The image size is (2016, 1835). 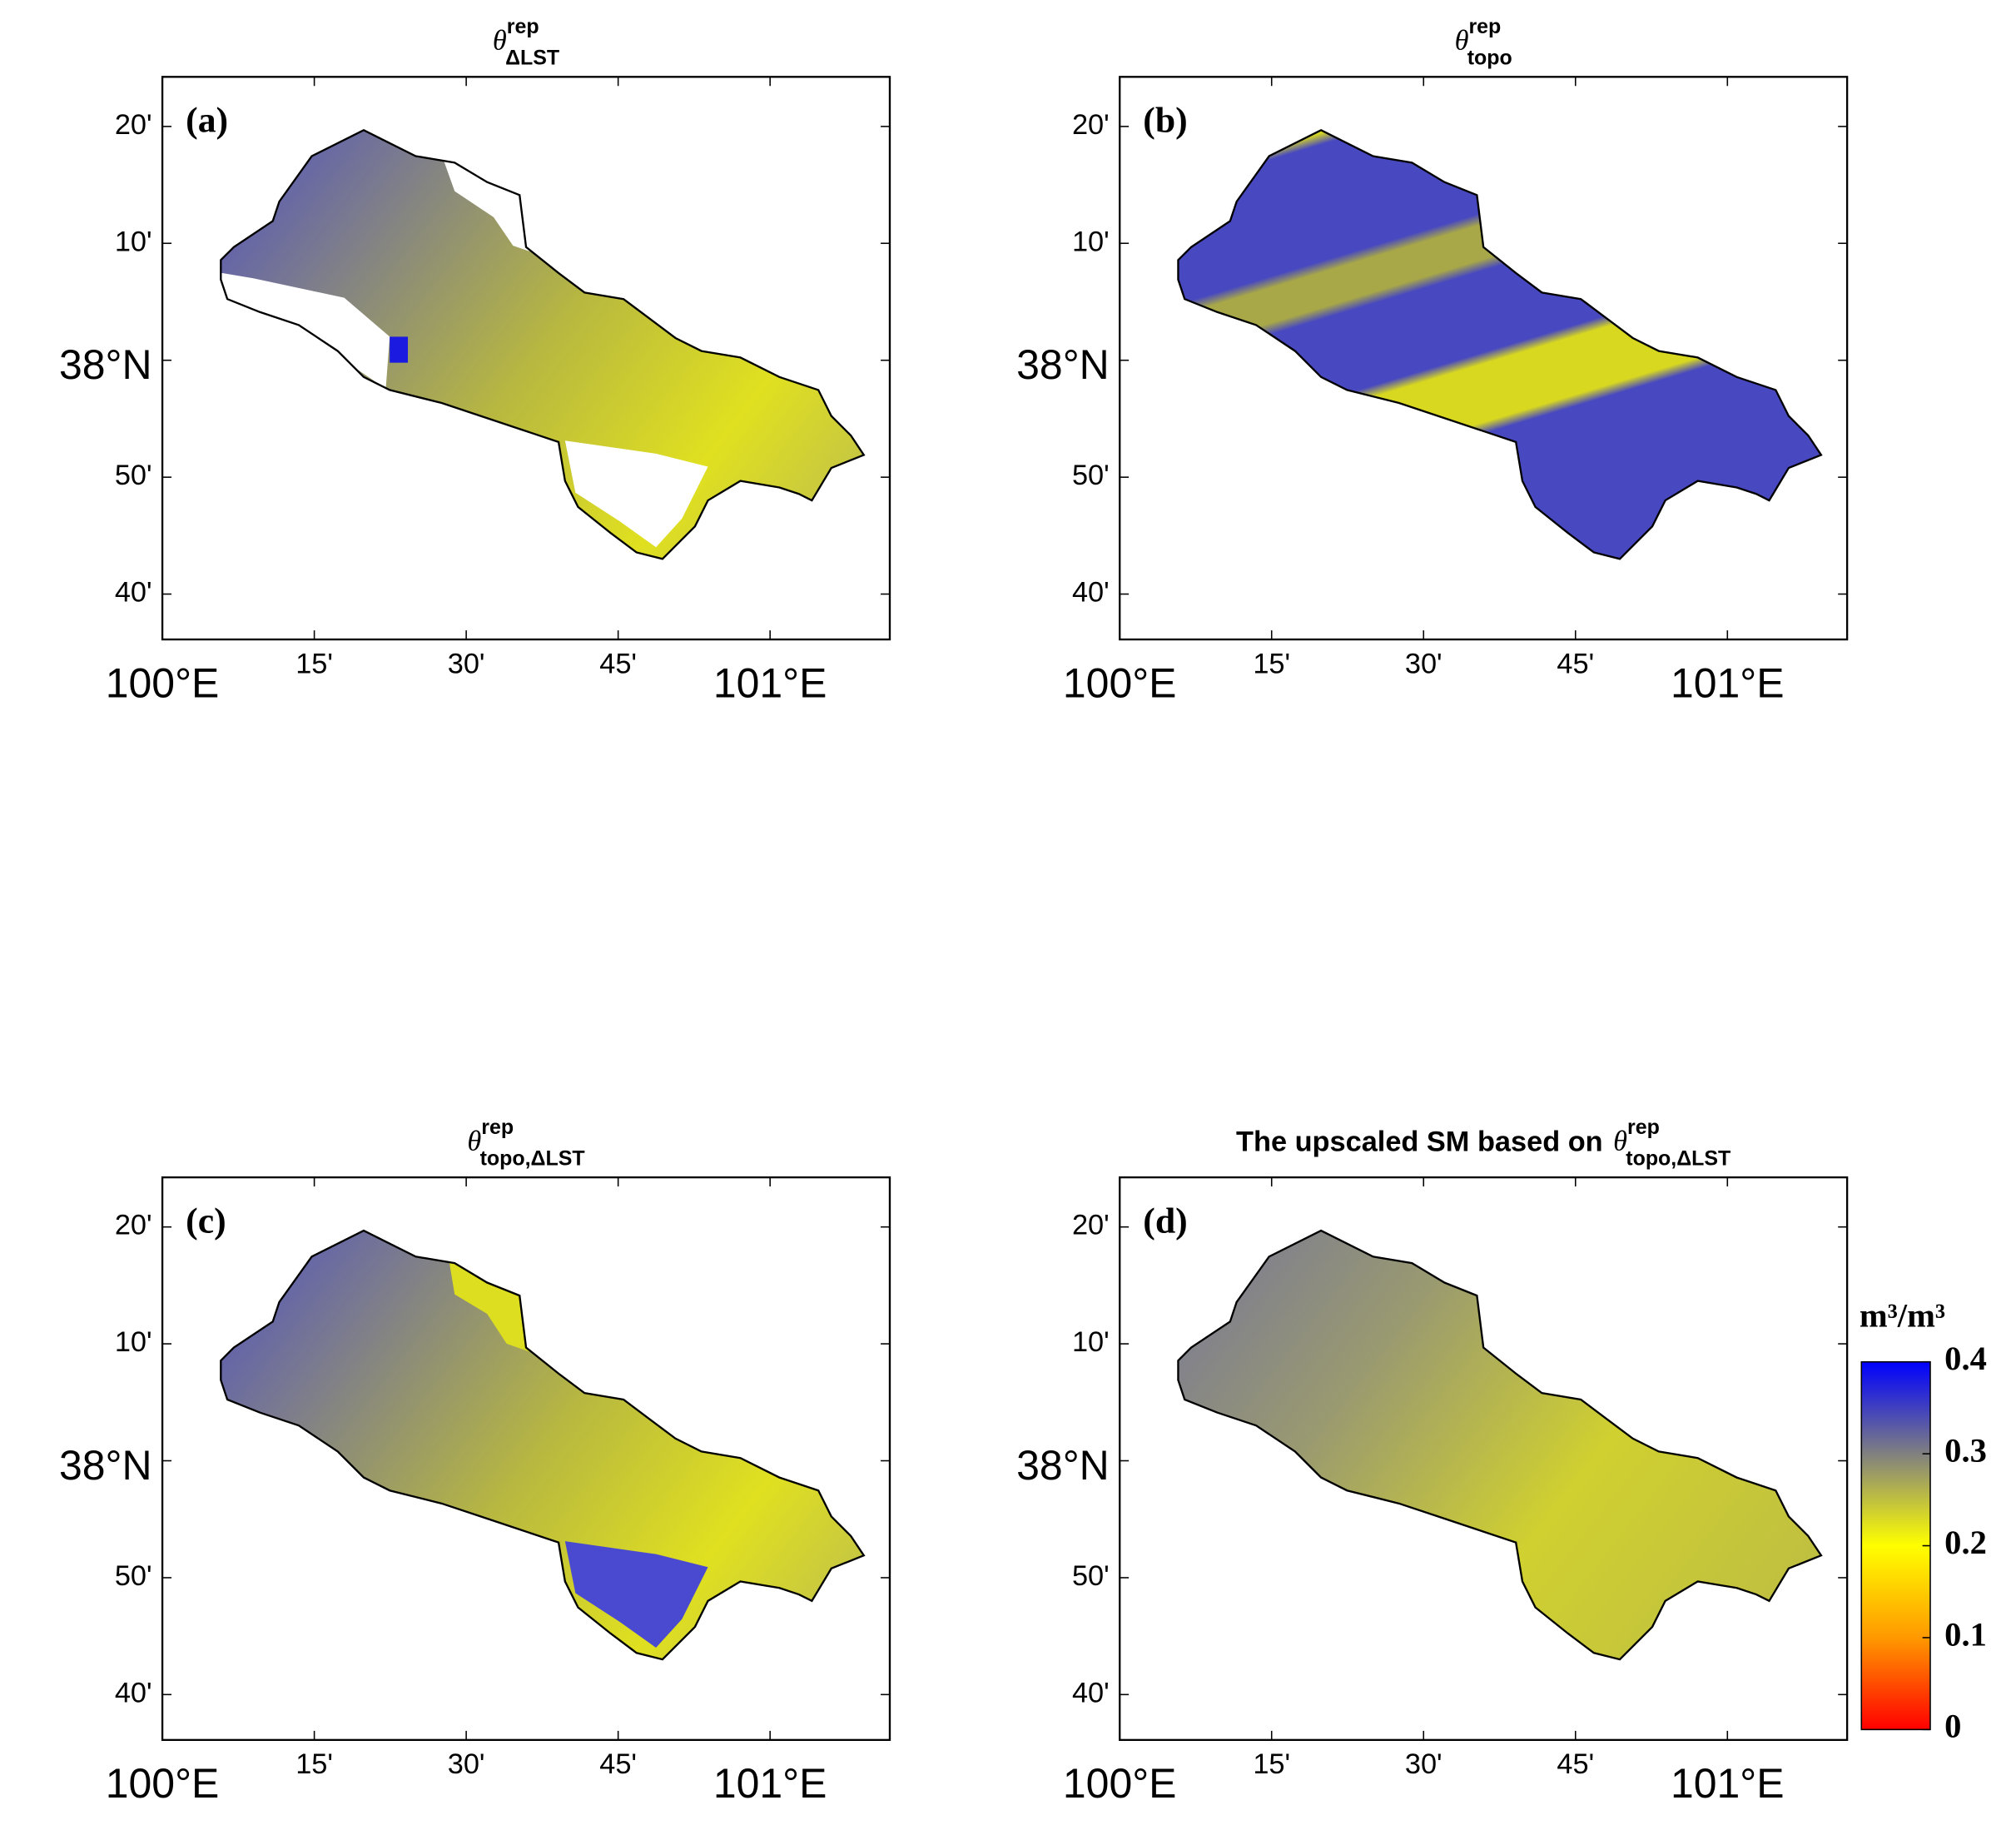 I want to click on title-sub: ΔLST, so click(x=532, y=57).